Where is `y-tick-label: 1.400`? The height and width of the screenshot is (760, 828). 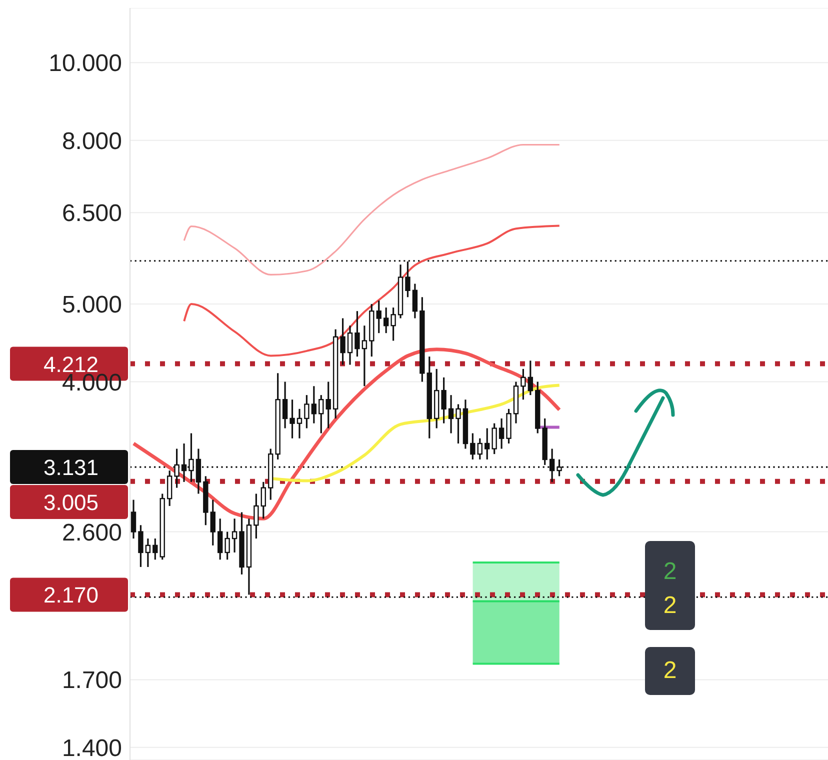
y-tick-label: 1.400 is located at coordinates (92, 747).